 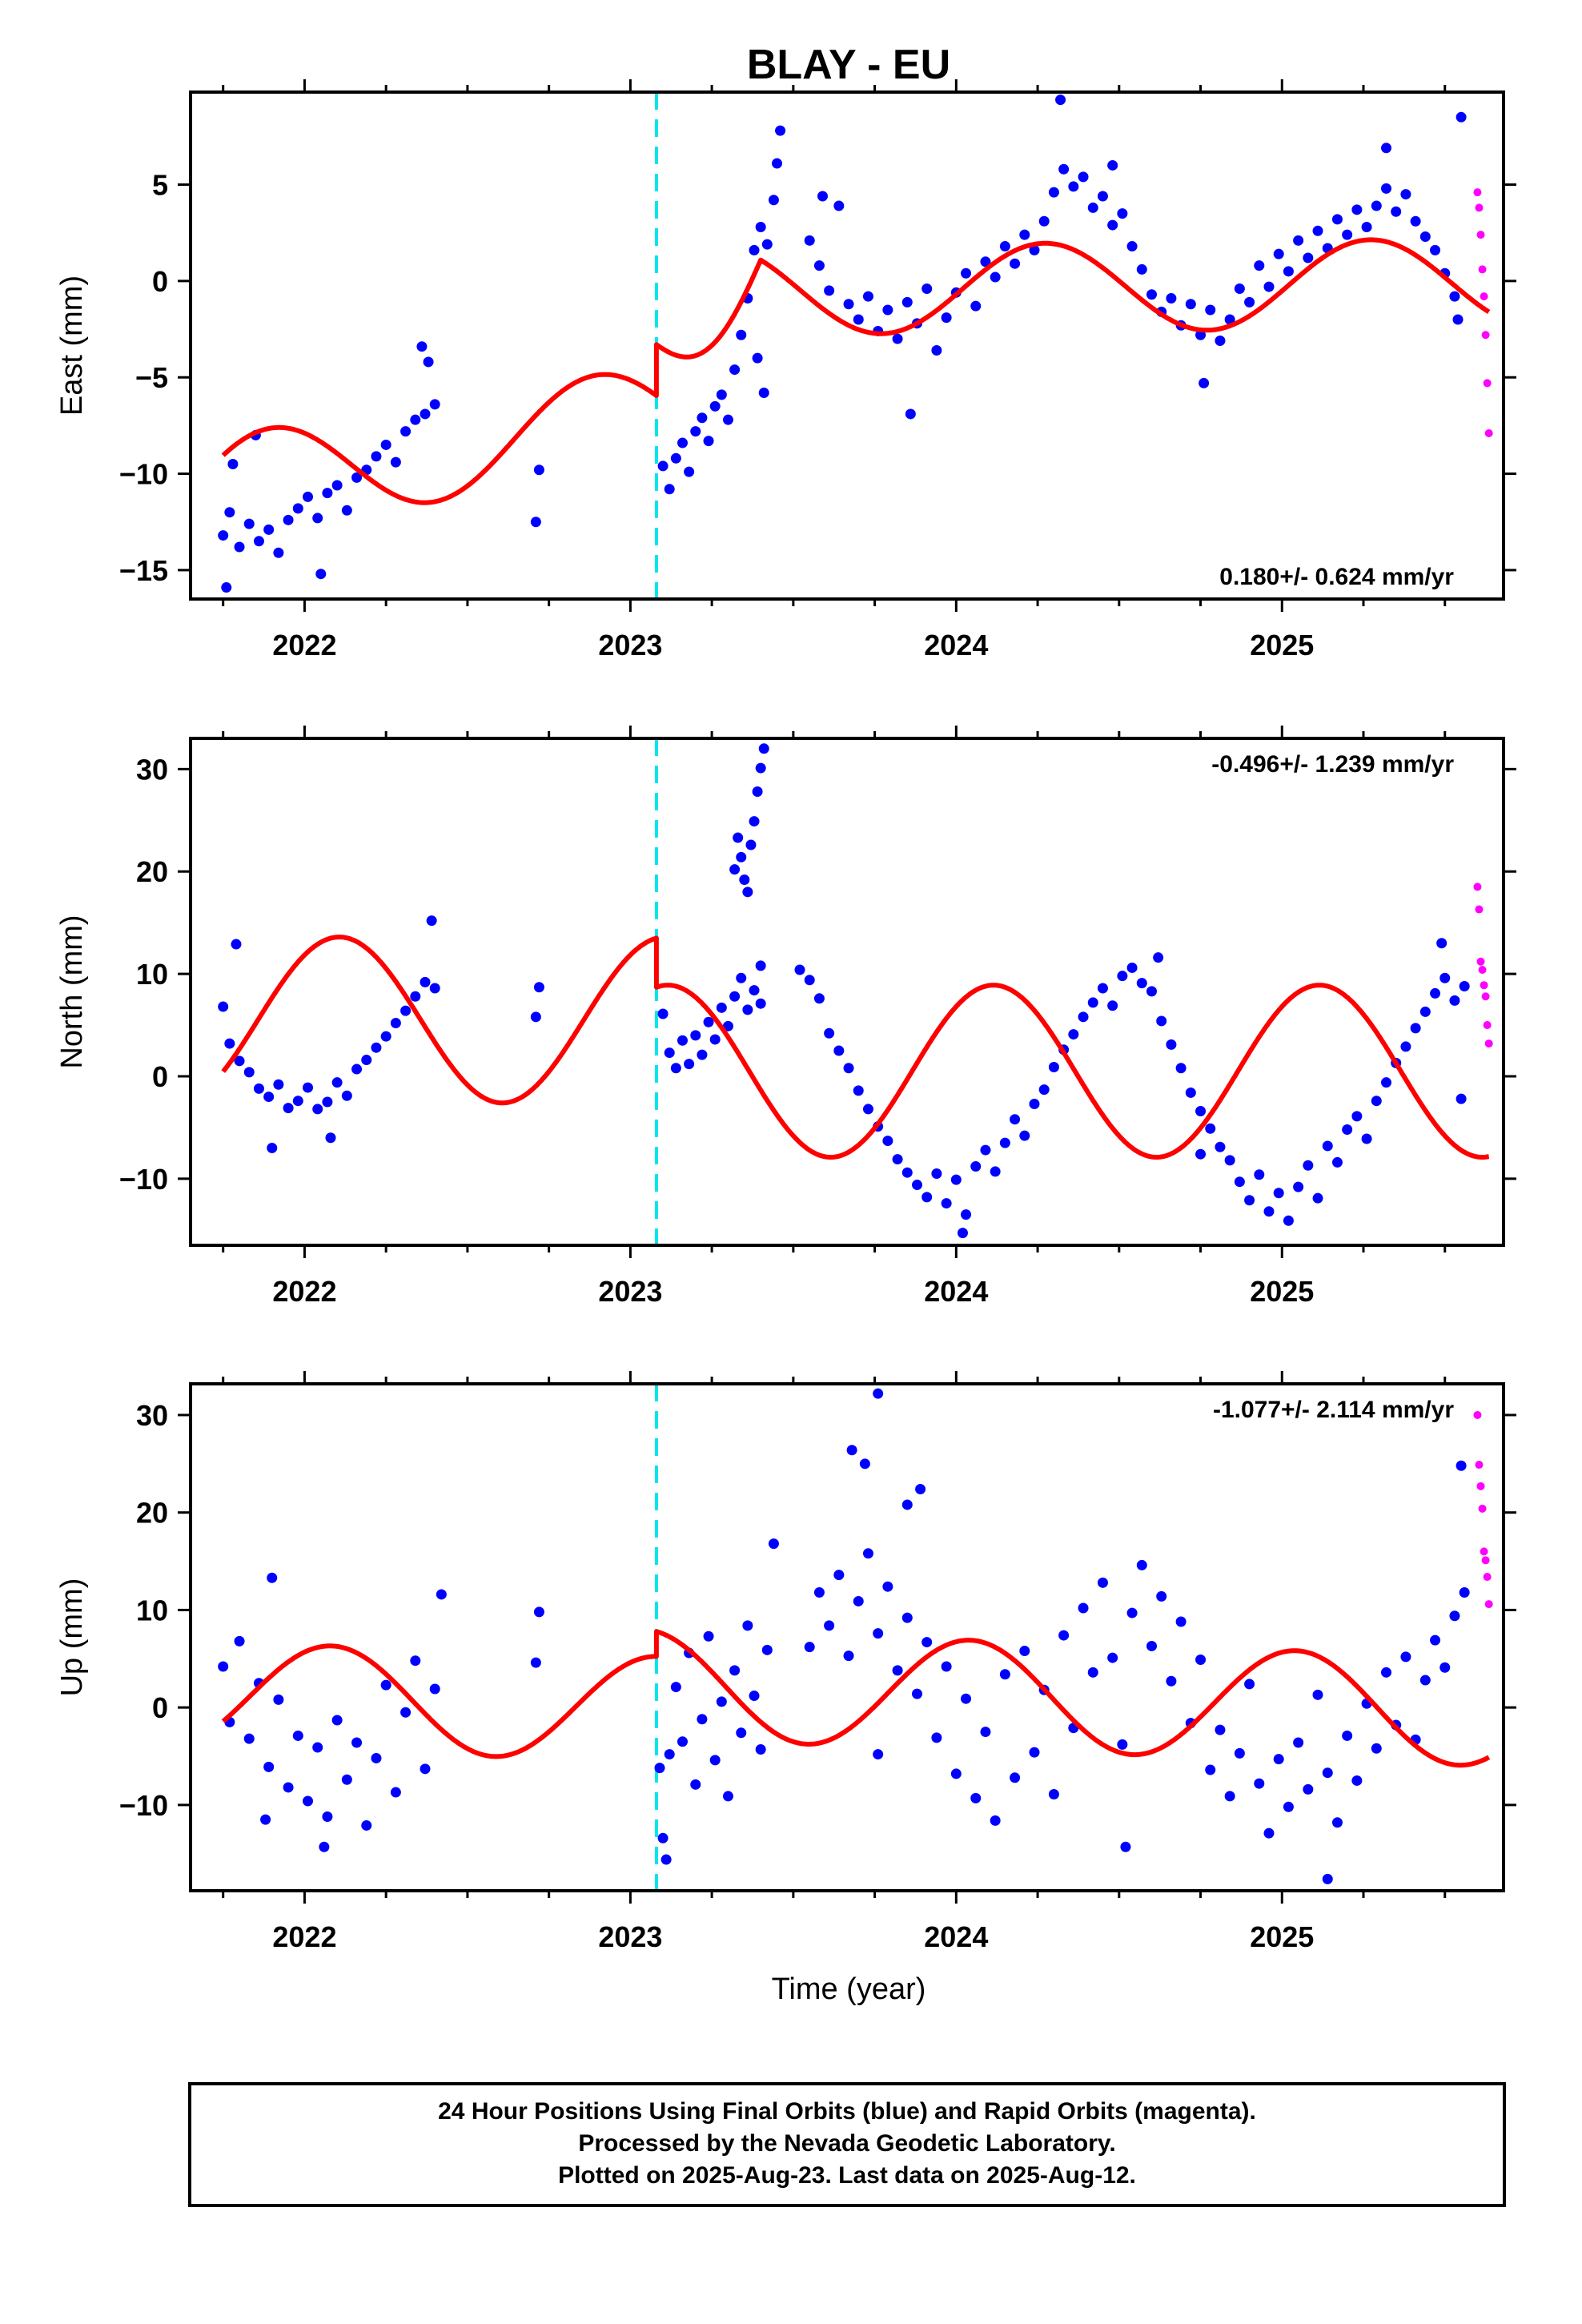 I want to click on chart-title: BLAY - EU, so click(x=848, y=65).